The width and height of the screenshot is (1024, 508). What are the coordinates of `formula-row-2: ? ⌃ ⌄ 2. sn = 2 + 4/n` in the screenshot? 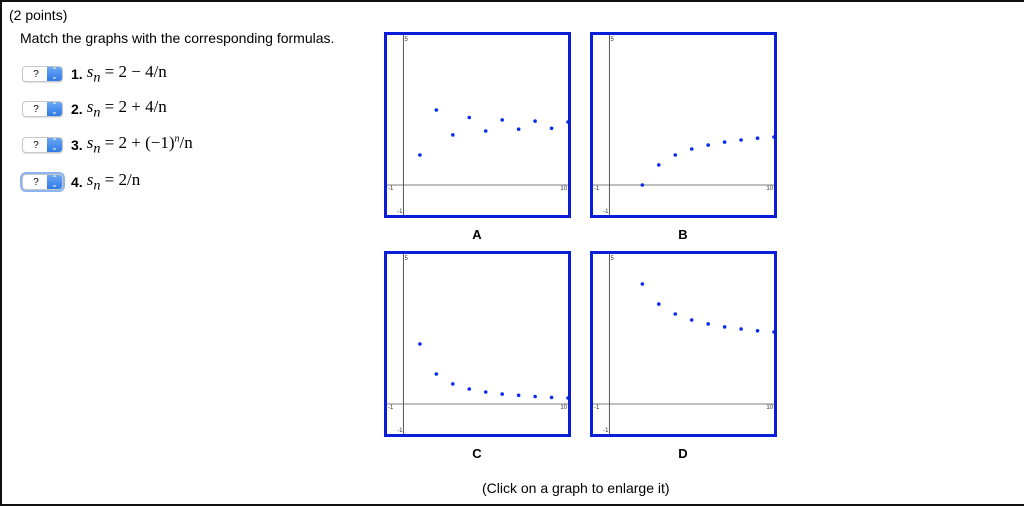 It's located at (94, 108).